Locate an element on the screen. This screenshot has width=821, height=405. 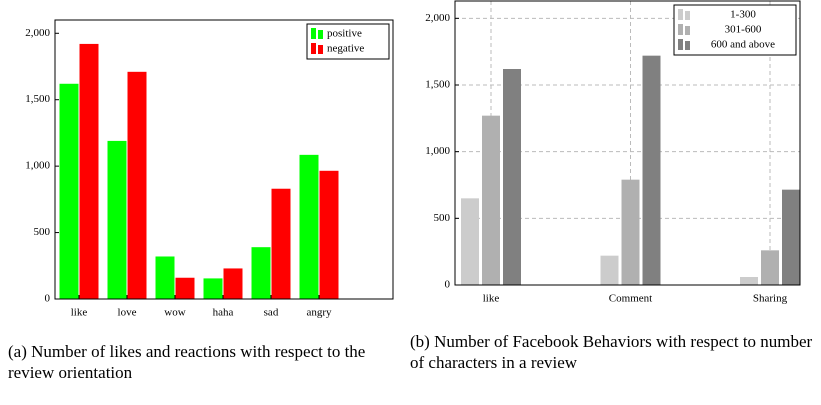
x-tick-label: Sharing is located at coordinates (770, 299).